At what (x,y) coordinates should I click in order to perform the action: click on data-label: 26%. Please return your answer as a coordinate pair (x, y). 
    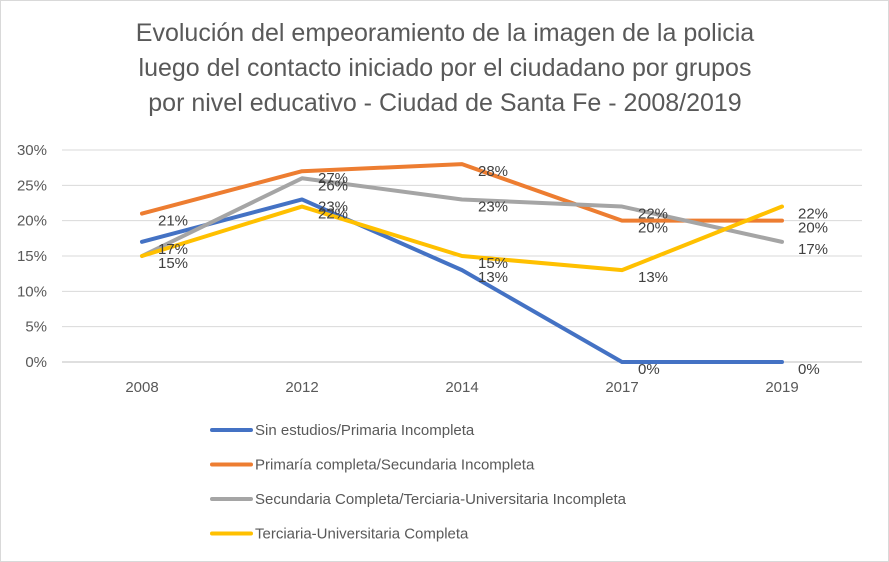
    Looking at the image, I should click on (333, 185).